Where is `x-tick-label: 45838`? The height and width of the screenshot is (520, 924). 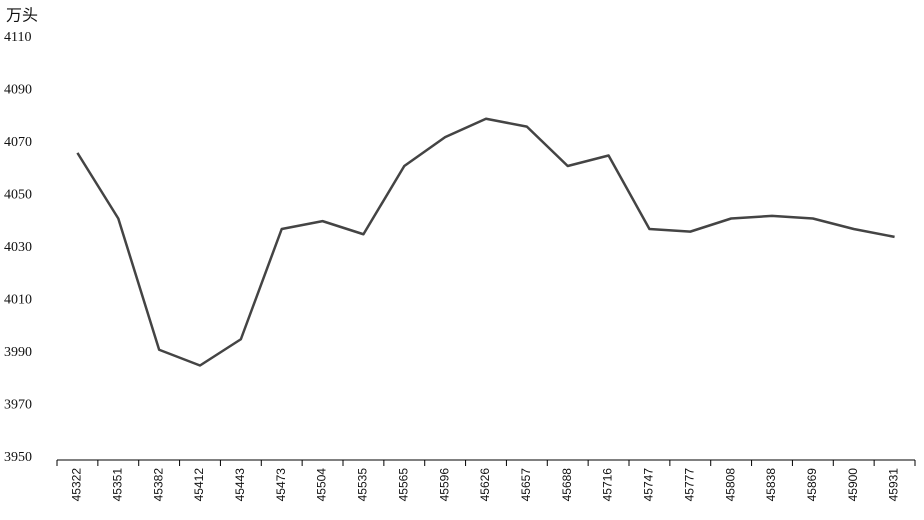
x-tick-label: 45838 is located at coordinates (771, 485).